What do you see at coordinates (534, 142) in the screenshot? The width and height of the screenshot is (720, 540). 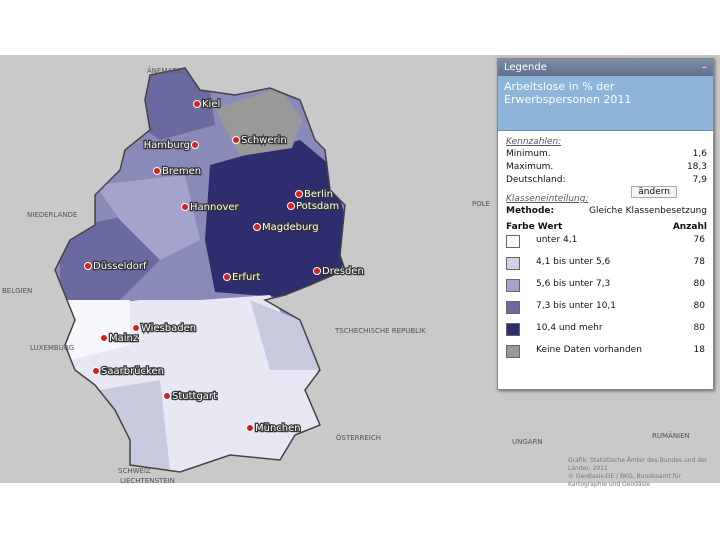 I see `section-heading: Kennzahlen:` at bounding box center [534, 142].